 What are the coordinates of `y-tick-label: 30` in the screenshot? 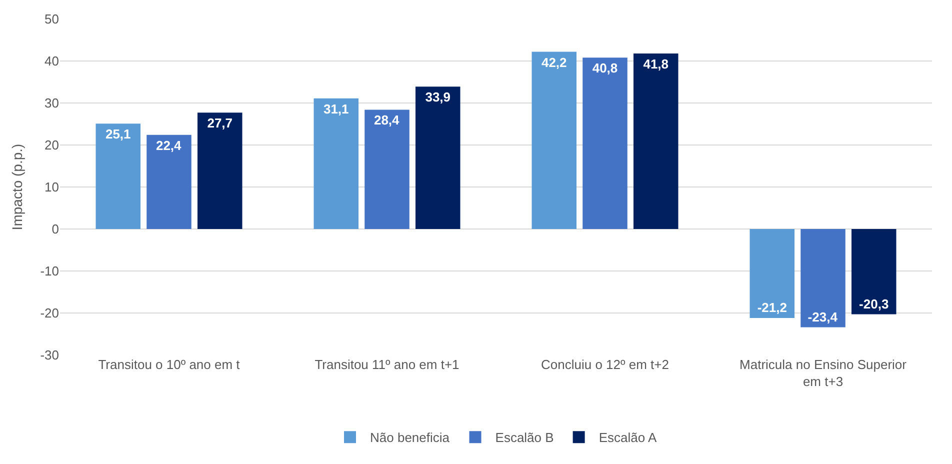 It's located at (51, 103).